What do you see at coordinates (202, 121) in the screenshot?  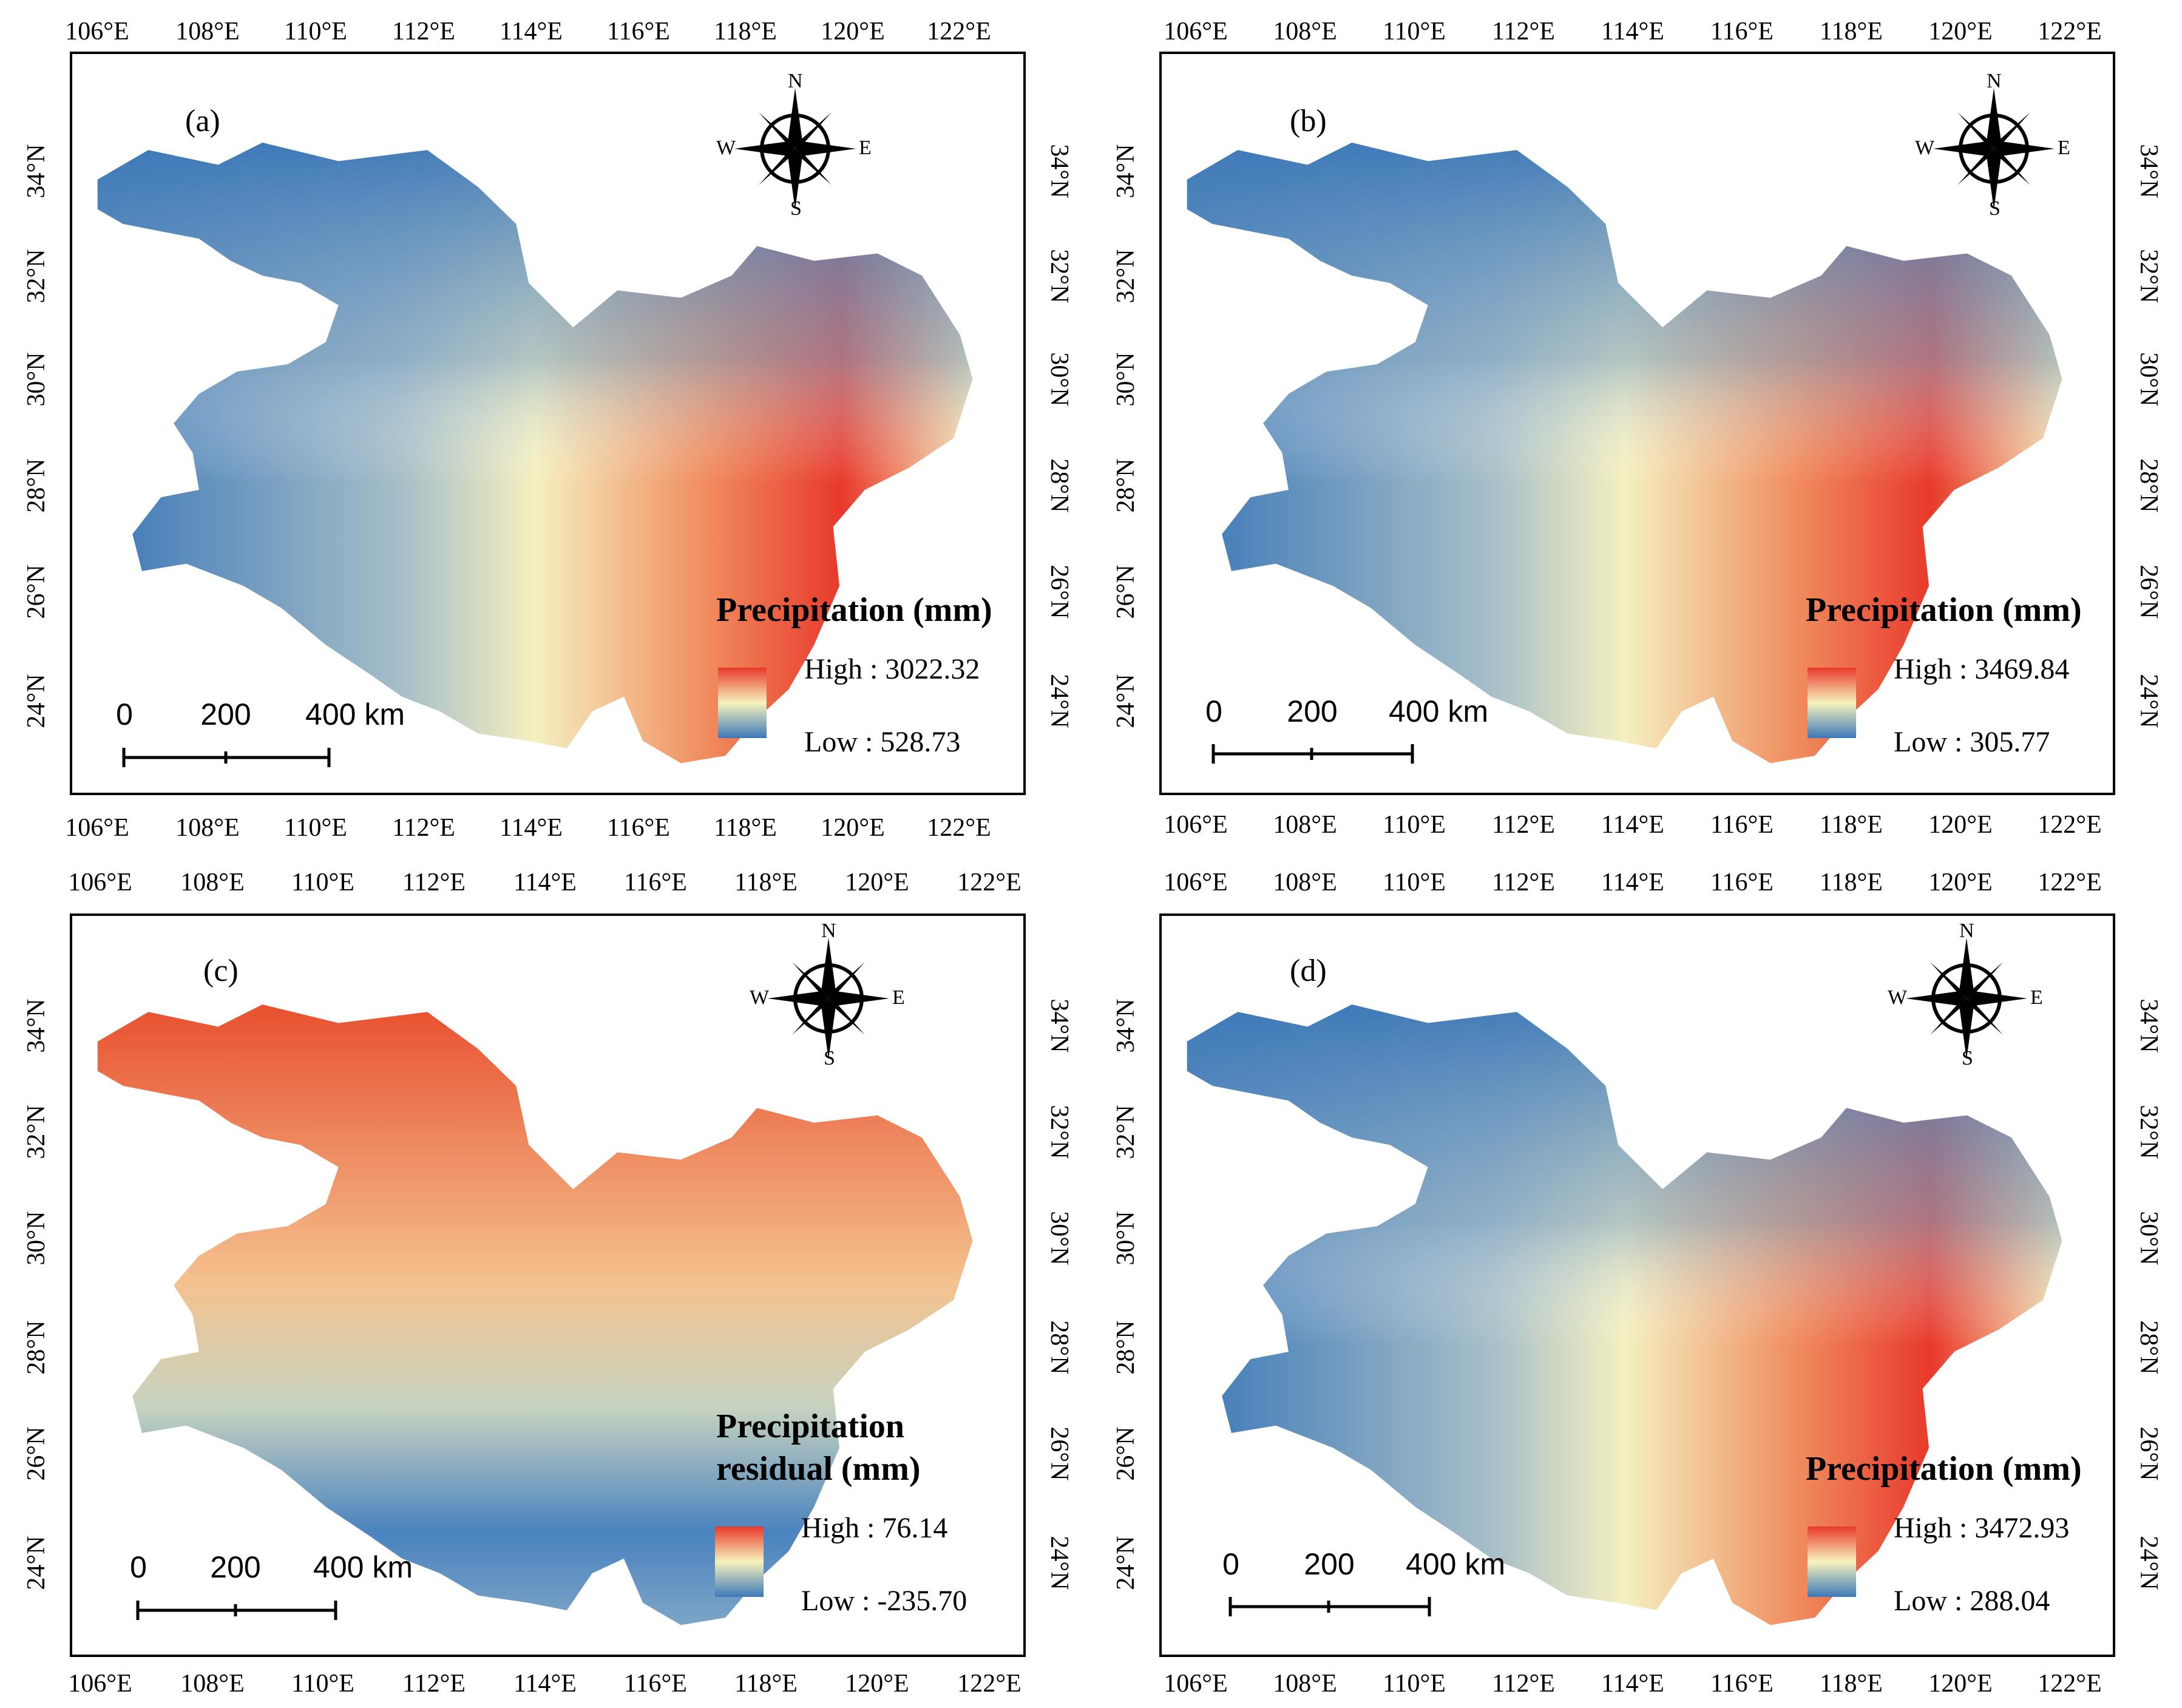 I see `panel-label: (a)` at bounding box center [202, 121].